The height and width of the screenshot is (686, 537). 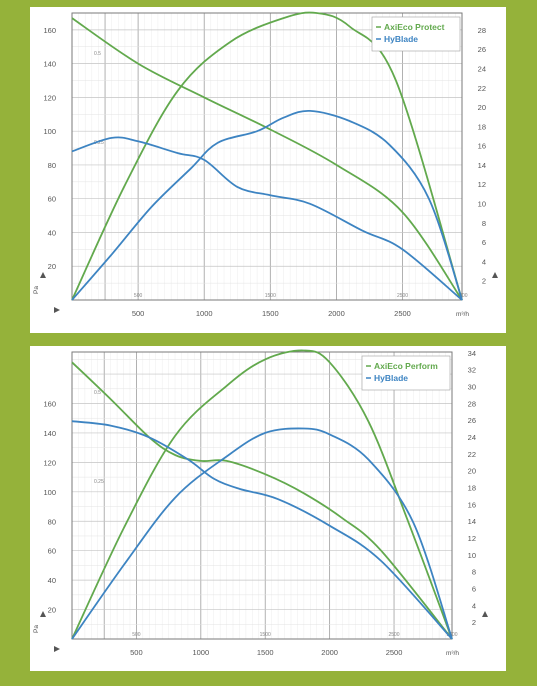 What do you see at coordinates (472, 370) in the screenshot?
I see `y-right-tick-label: 32` at bounding box center [472, 370].